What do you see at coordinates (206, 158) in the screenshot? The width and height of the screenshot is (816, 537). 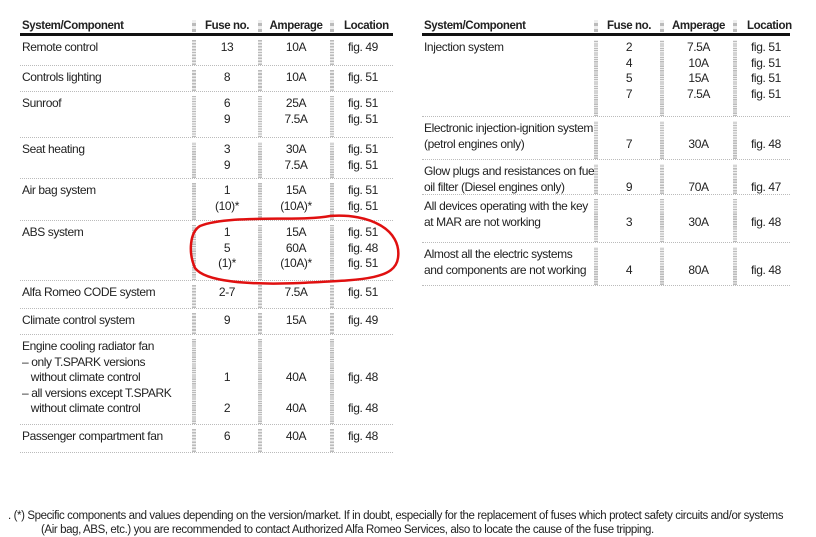 I see `table-row: Seat heating 3 9 30A 7.5A fig. 51 fig. 51` at bounding box center [206, 158].